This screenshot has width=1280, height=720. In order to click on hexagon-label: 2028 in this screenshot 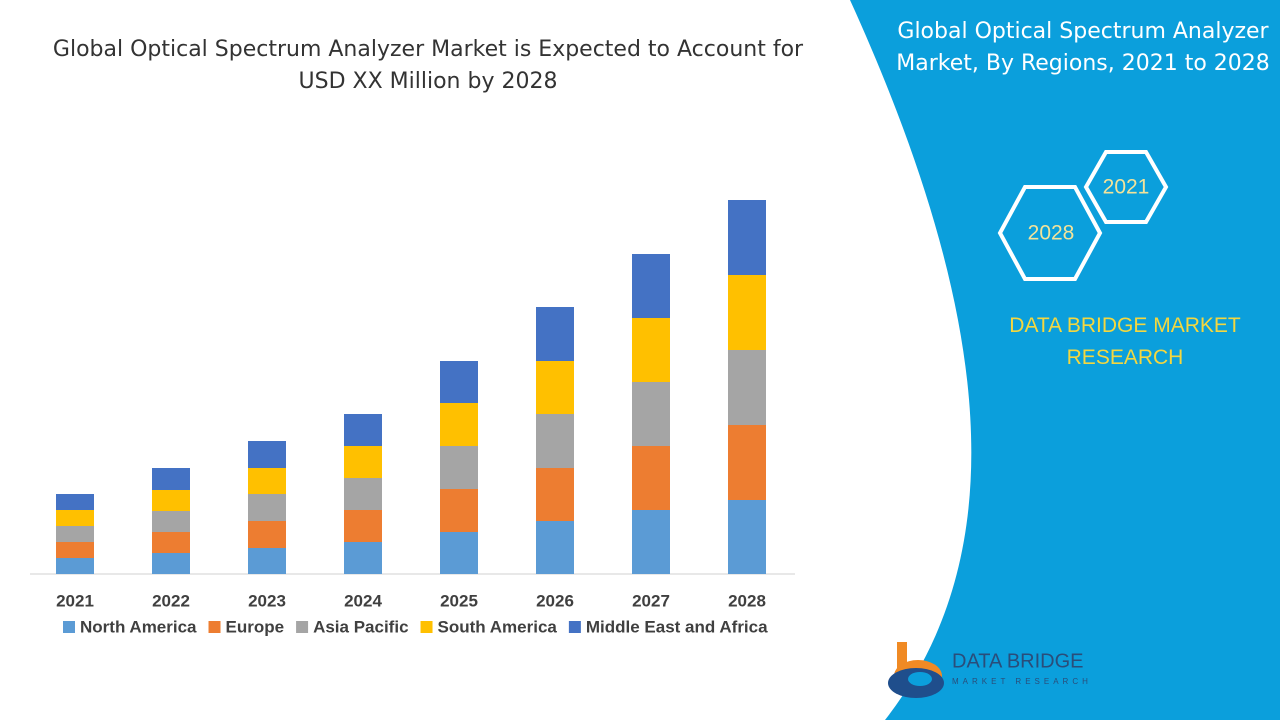, I will do `click(1051, 233)`.